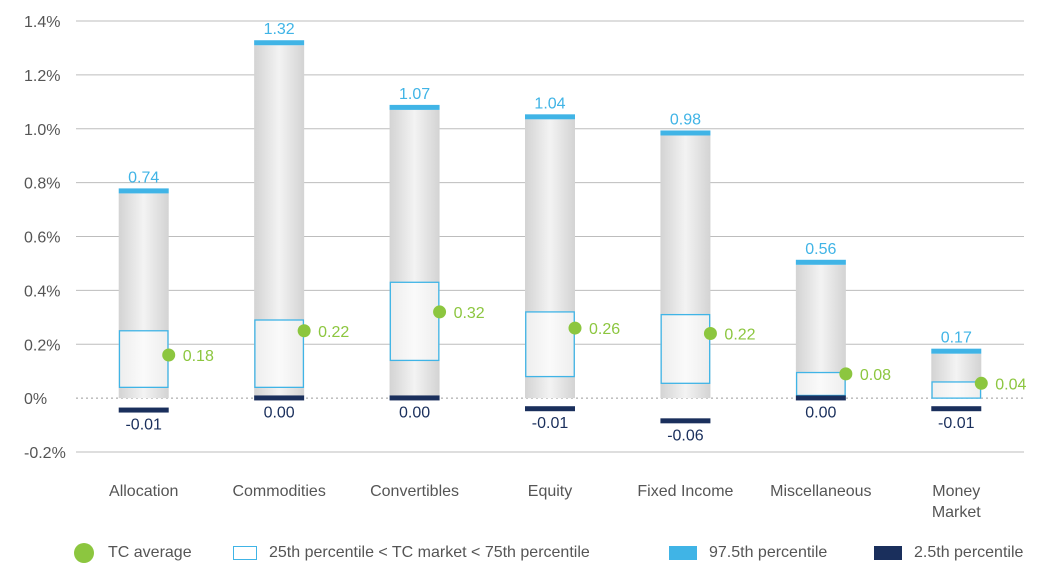 The image size is (1059, 565). What do you see at coordinates (278, 491) in the screenshot?
I see `category-label: Commodities` at bounding box center [278, 491].